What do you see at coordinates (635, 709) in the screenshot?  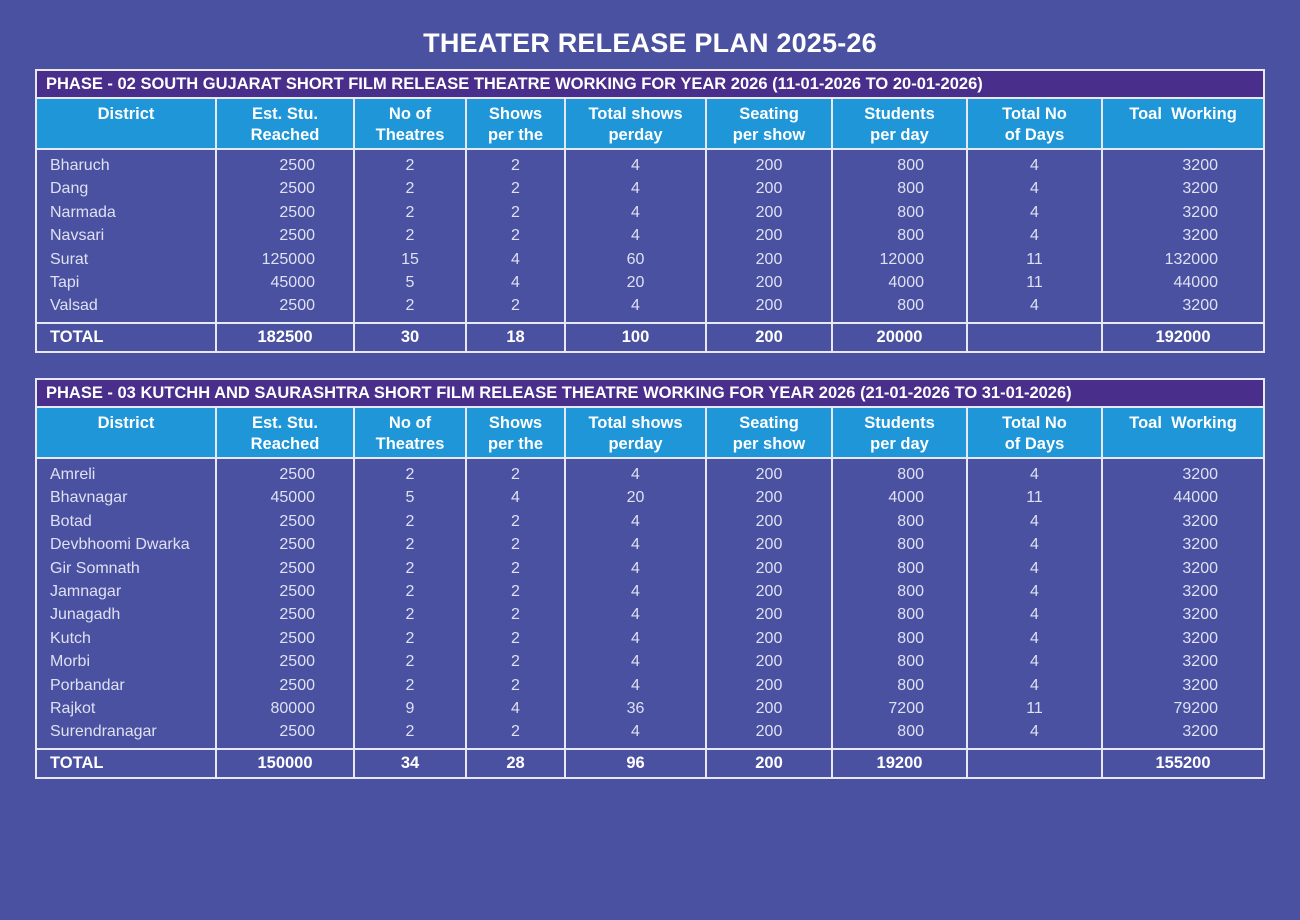 I see `cell-total-shows-perday: 36` at bounding box center [635, 709].